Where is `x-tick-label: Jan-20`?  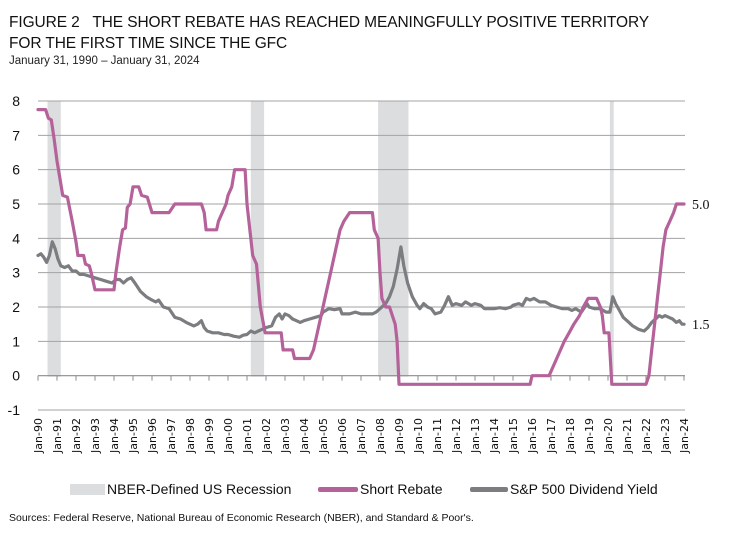
x-tick-label: Jan-20 is located at coordinates (608, 436).